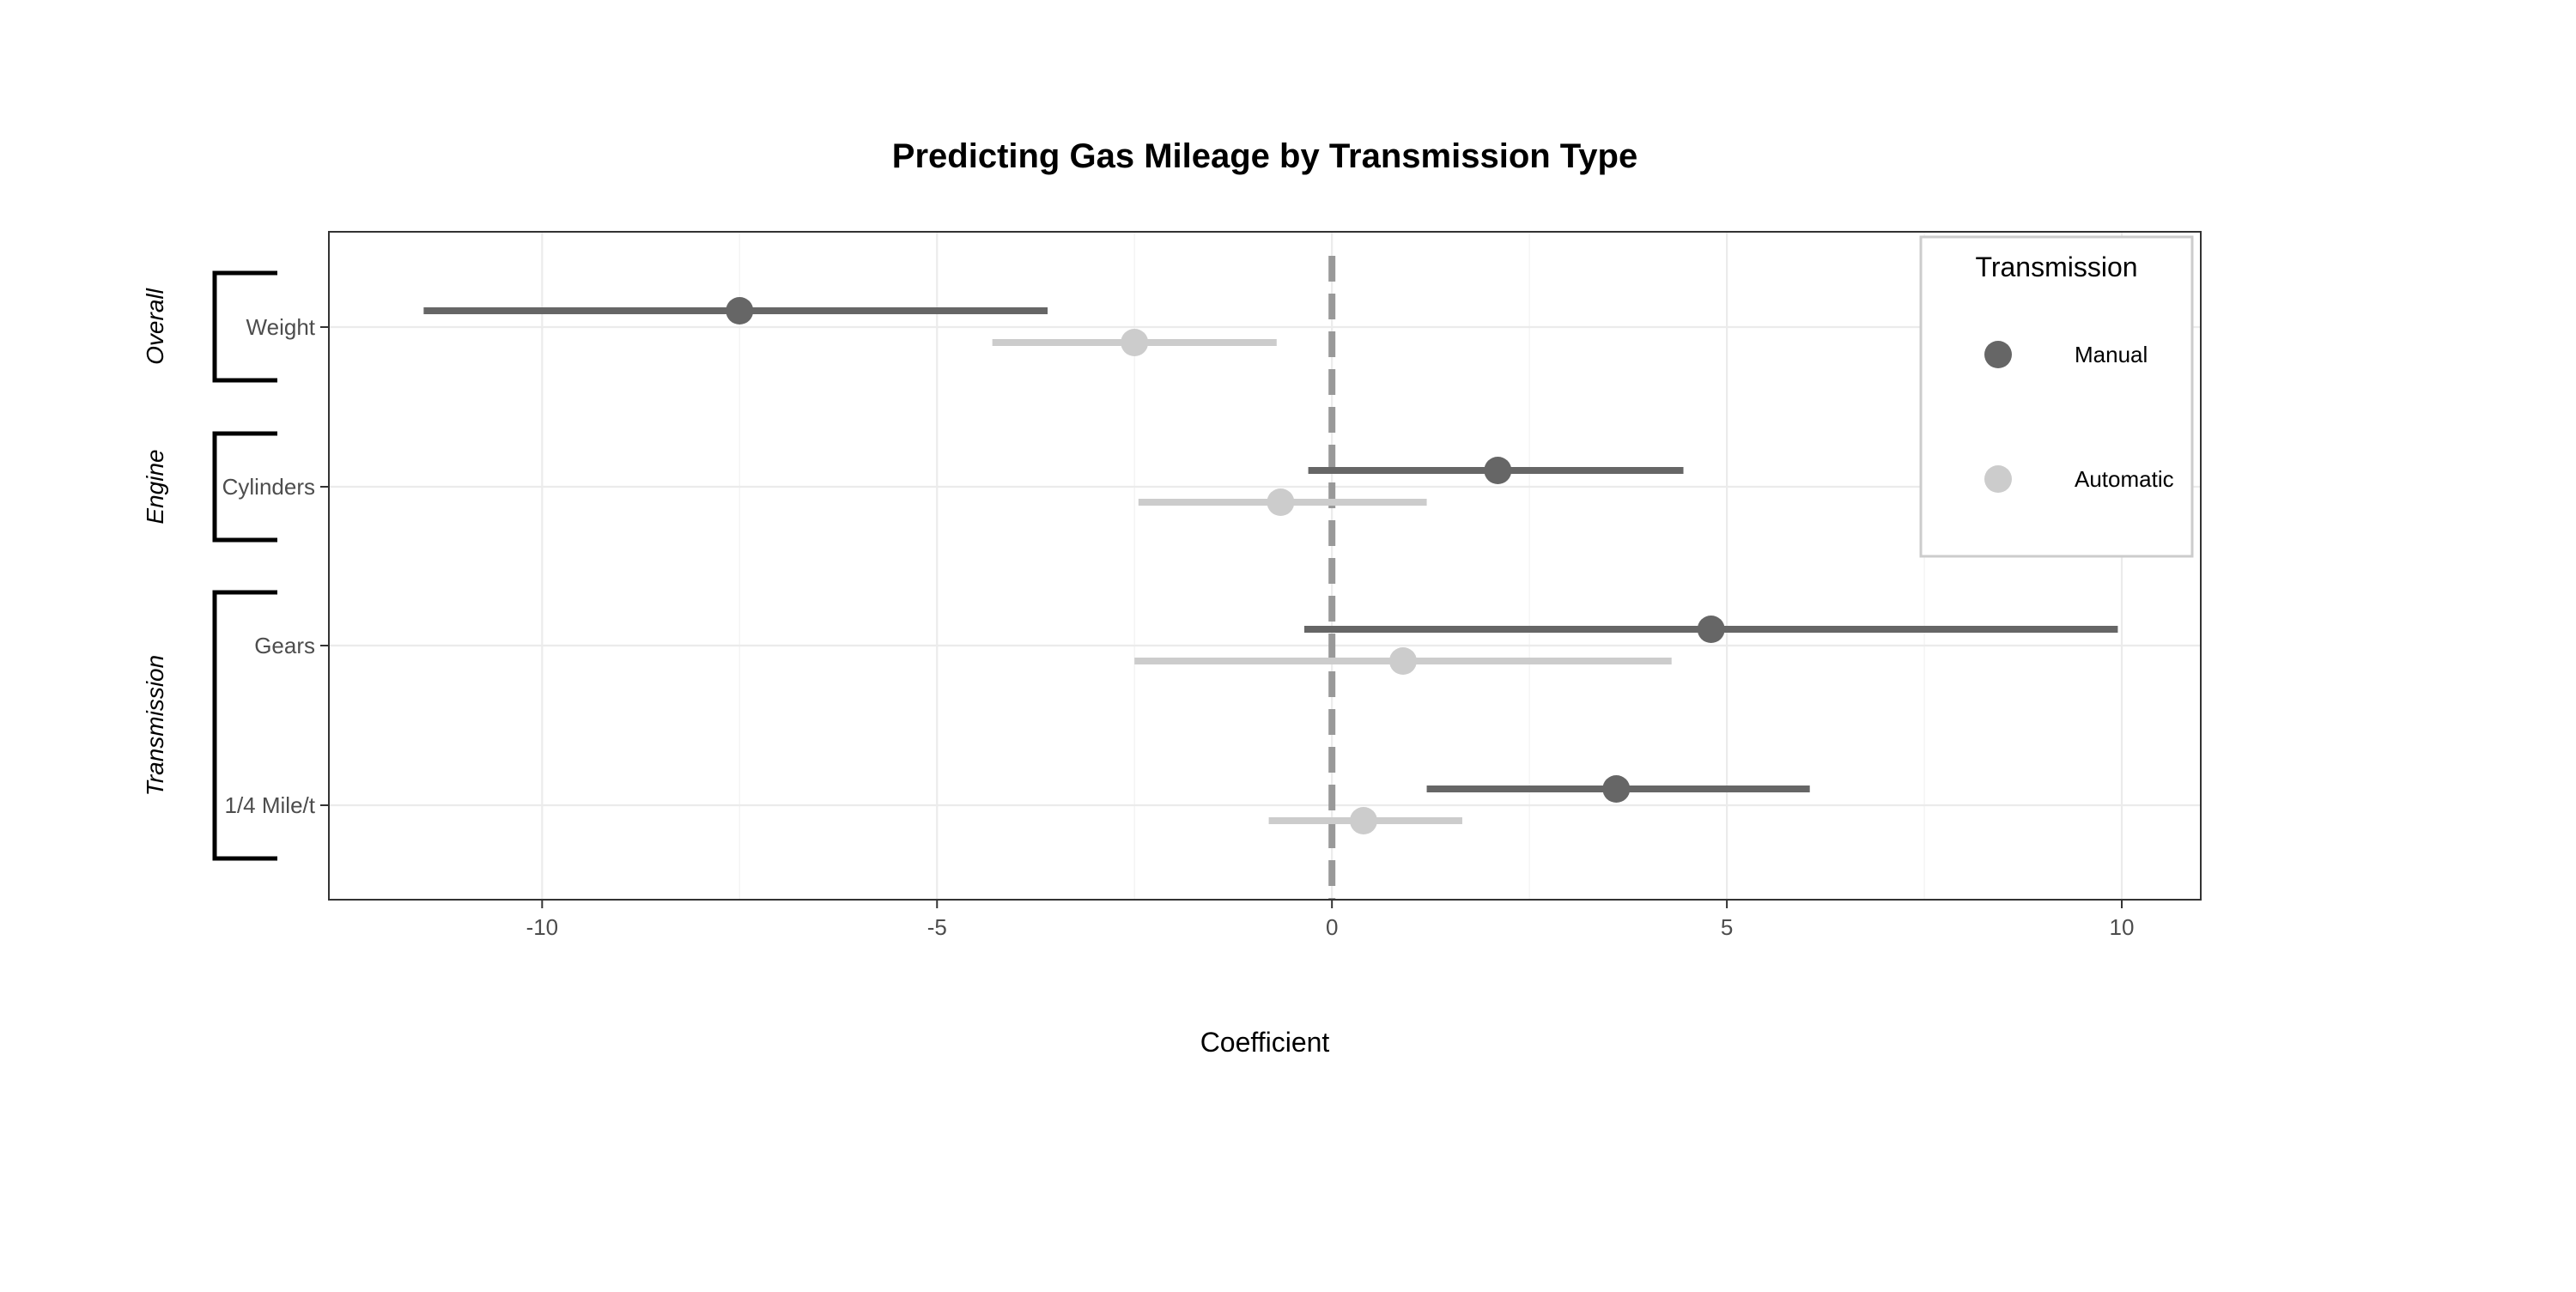 This screenshot has width=2576, height=1292. I want to click on legend-box, so click(2056, 396).